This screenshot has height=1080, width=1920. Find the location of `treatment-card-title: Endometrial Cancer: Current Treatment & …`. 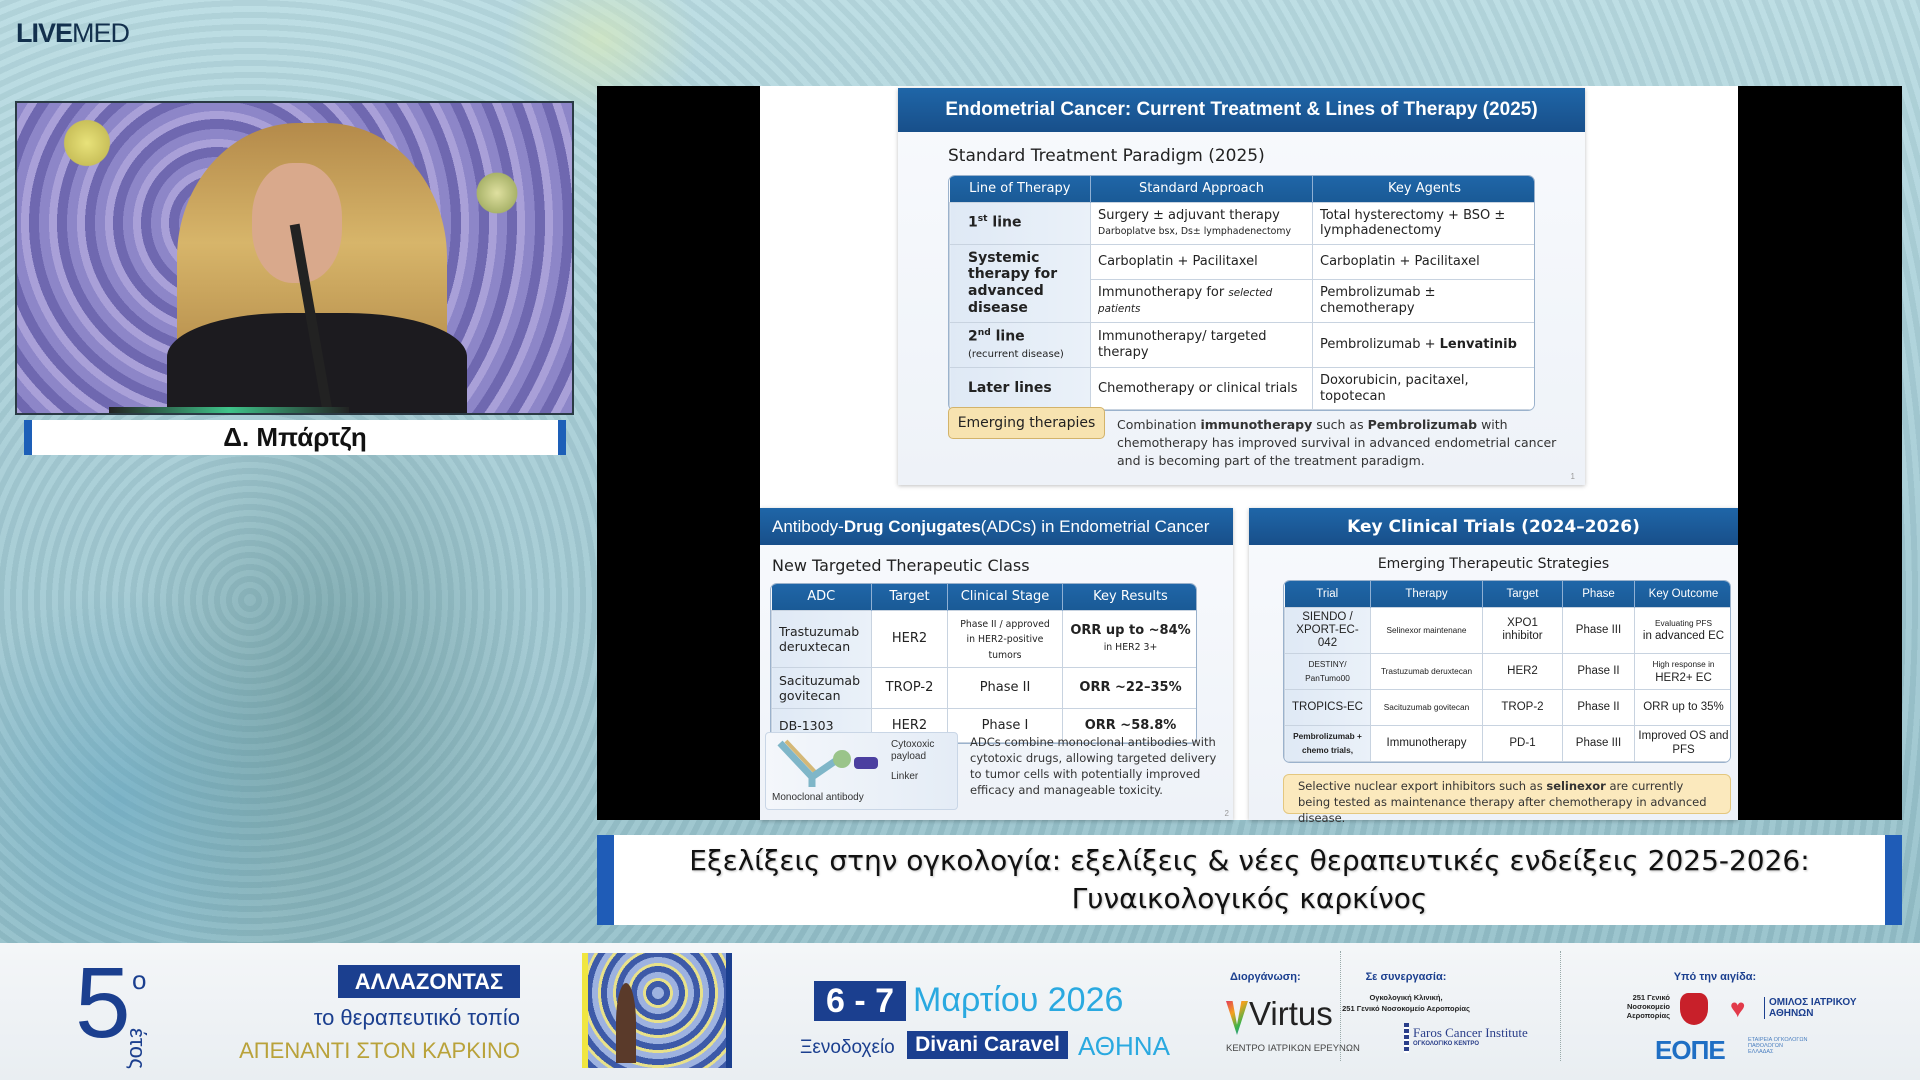

treatment-card-title: Endometrial Cancer: Current Treatment & … is located at coordinates (1241, 110).